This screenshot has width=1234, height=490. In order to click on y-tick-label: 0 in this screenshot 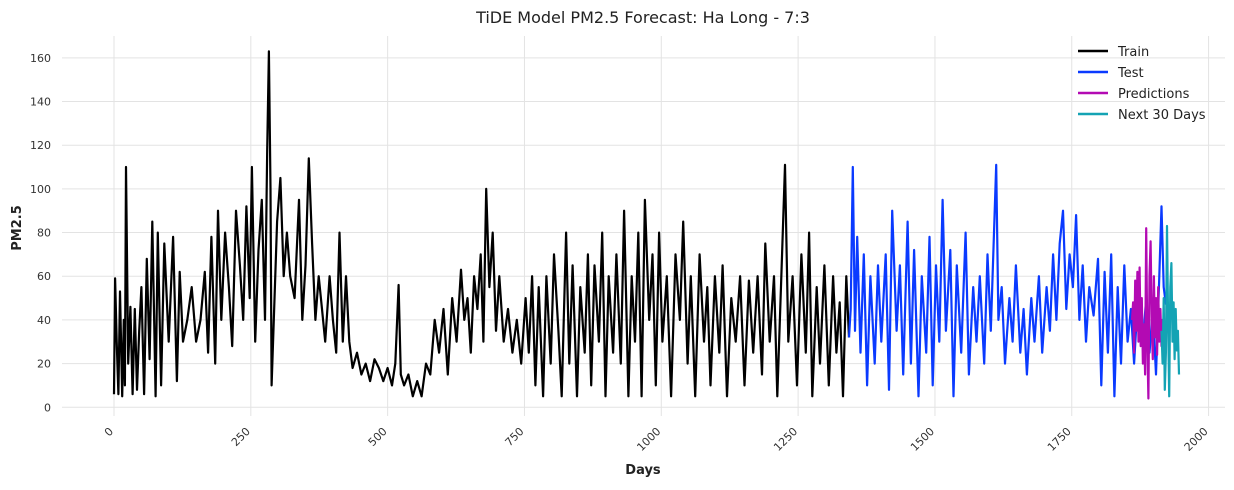, I will do `click(47, 407)`.